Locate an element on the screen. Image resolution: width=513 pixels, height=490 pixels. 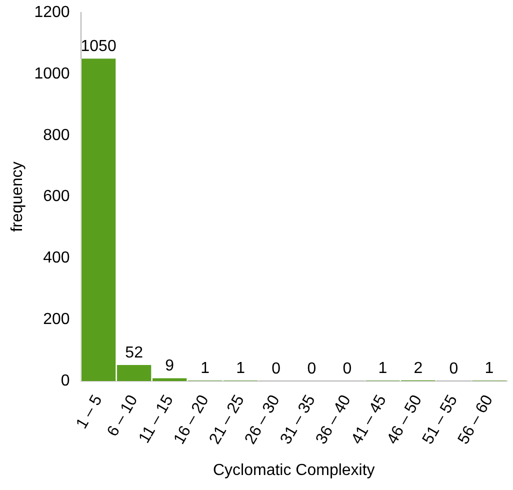
data-label: 2 is located at coordinates (418, 368).